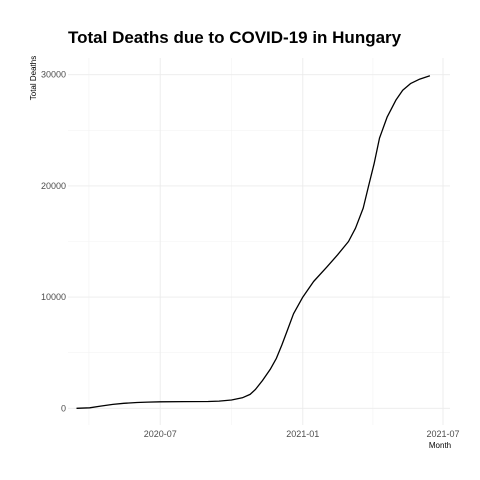  What do you see at coordinates (53, 242) in the screenshot?
I see `y-axis-ticks: 0 10000 20000 30000` at bounding box center [53, 242].